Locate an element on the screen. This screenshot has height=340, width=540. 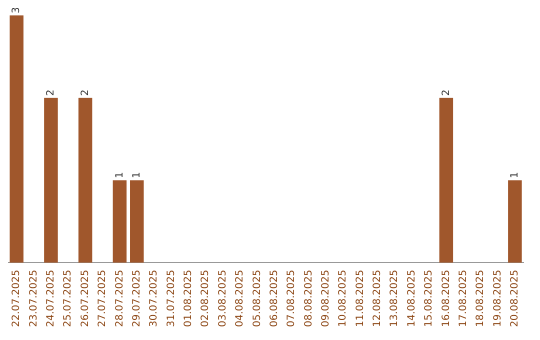
x-tick-label: 07.08.2025 is located at coordinates (292, 299).